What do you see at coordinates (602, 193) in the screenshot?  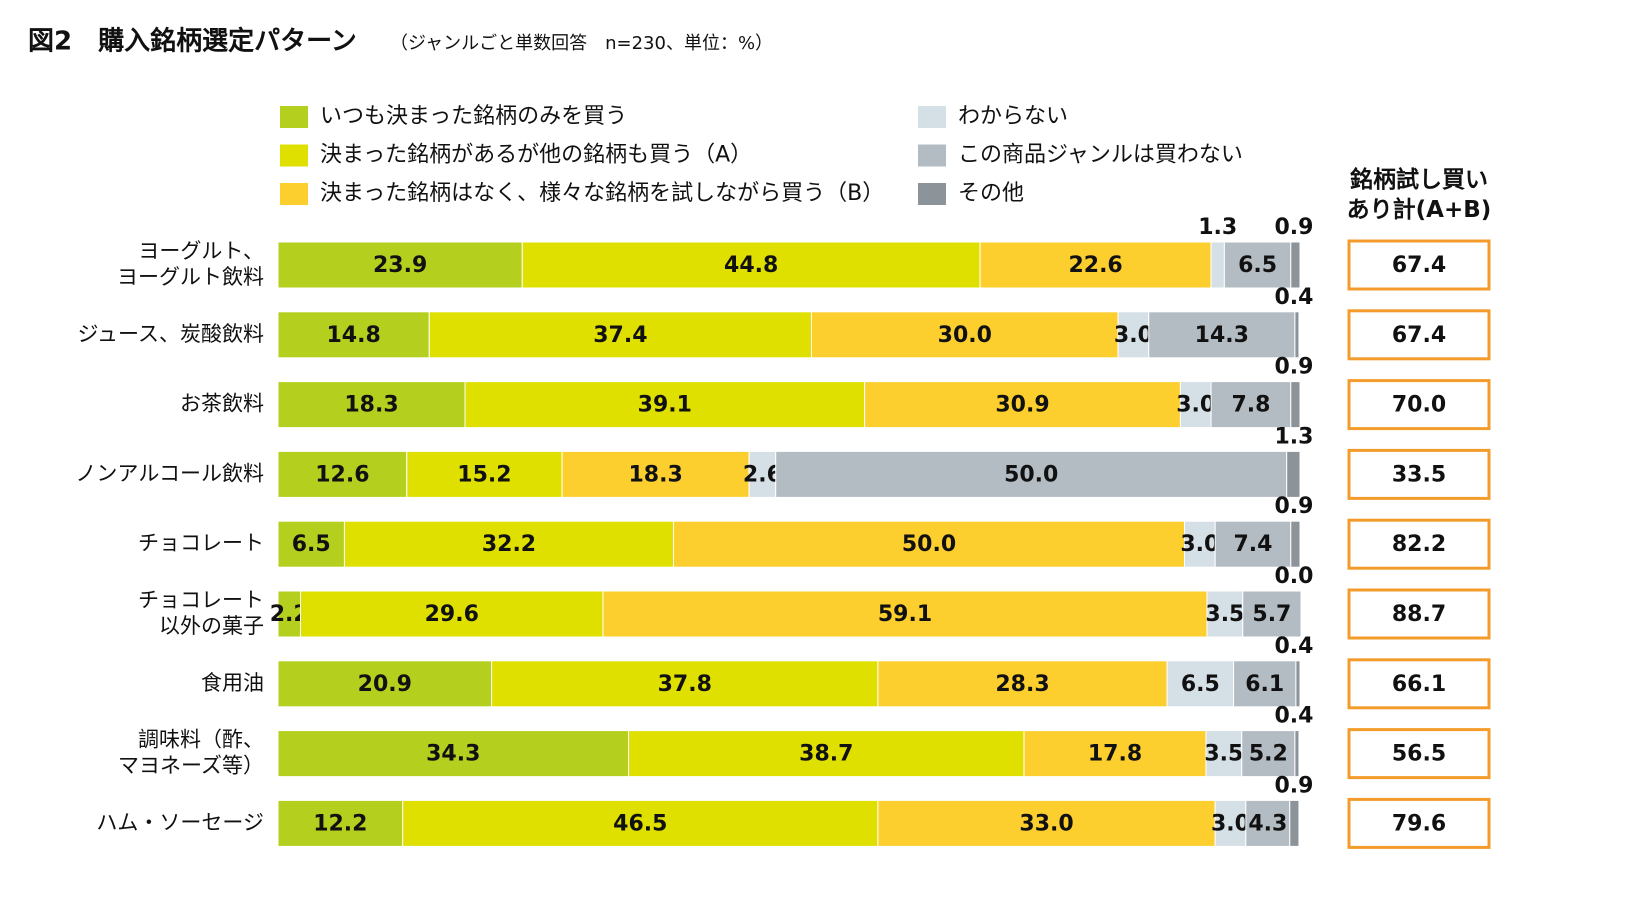 I see `legend-label: 決まった銘柄はなく、様々な銘柄を試しながら買う（B）` at bounding box center [602, 193].